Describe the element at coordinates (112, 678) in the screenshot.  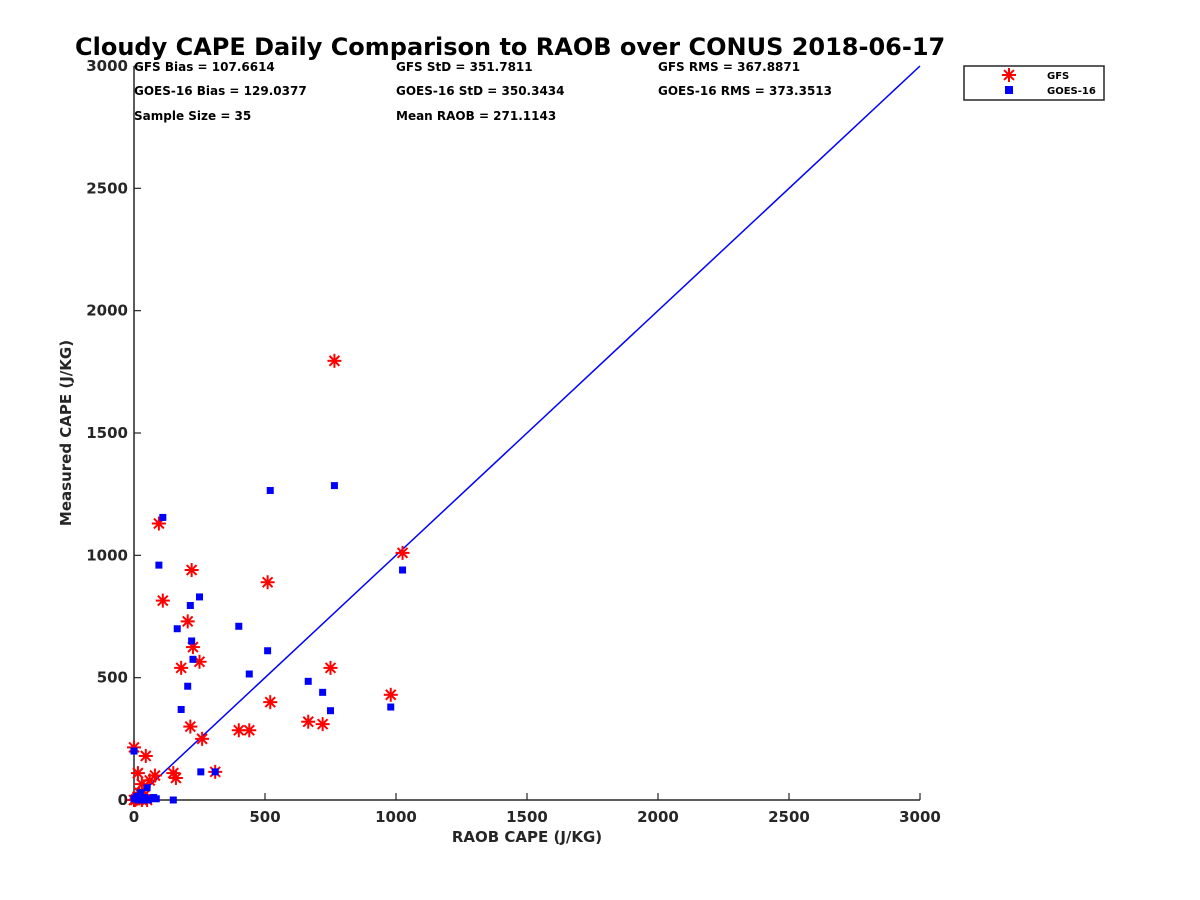
I see `y-tick-label: 500` at that location.